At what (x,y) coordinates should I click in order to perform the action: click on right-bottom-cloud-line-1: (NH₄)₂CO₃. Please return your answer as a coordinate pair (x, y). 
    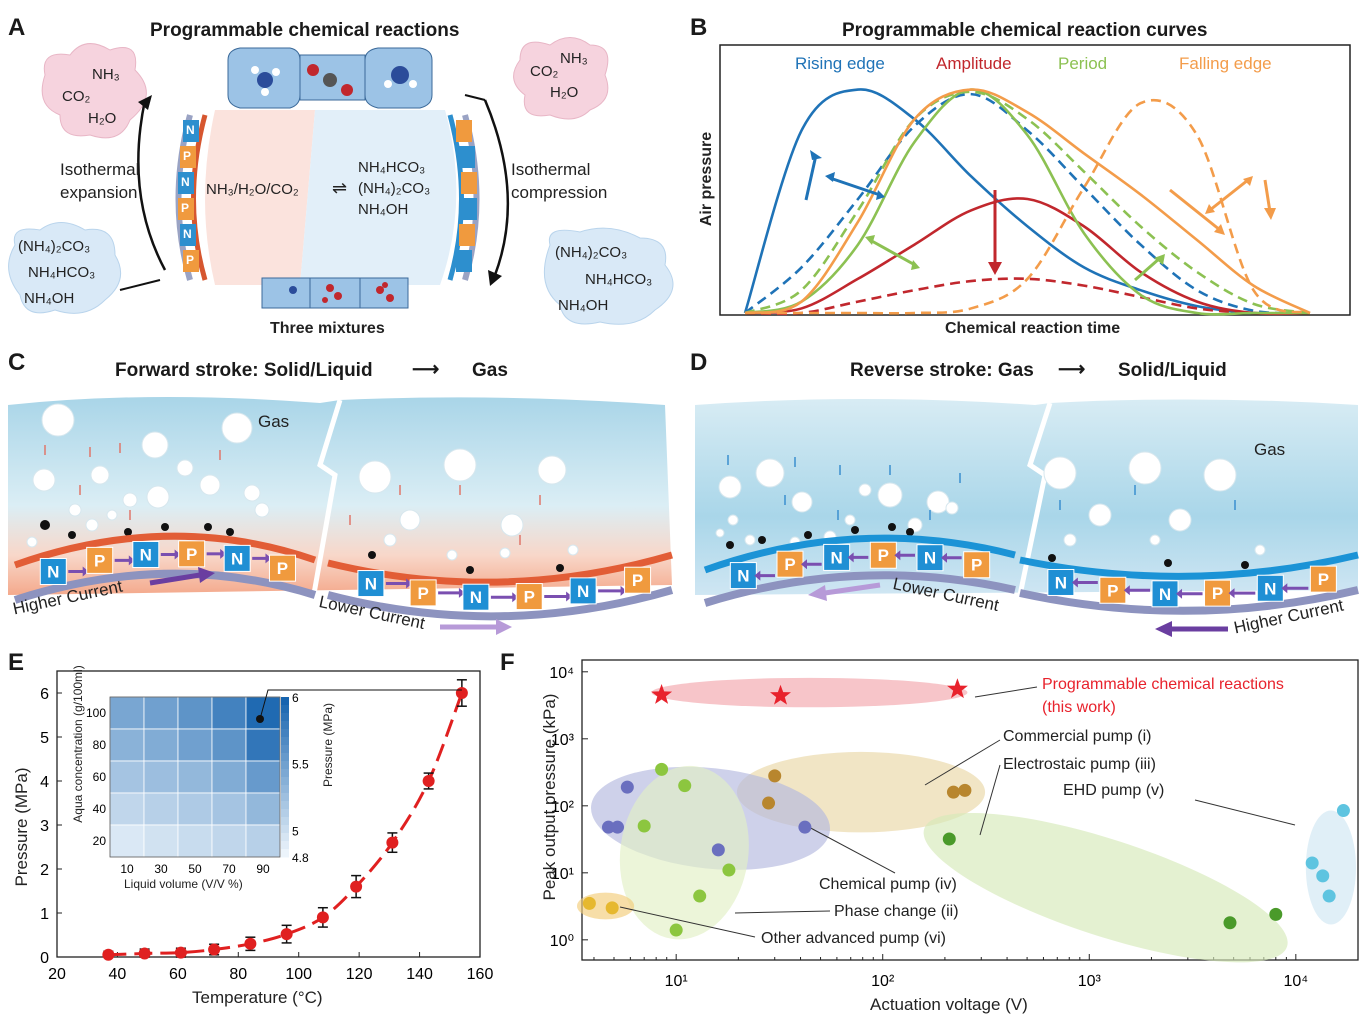
    Looking at the image, I should click on (591, 252).